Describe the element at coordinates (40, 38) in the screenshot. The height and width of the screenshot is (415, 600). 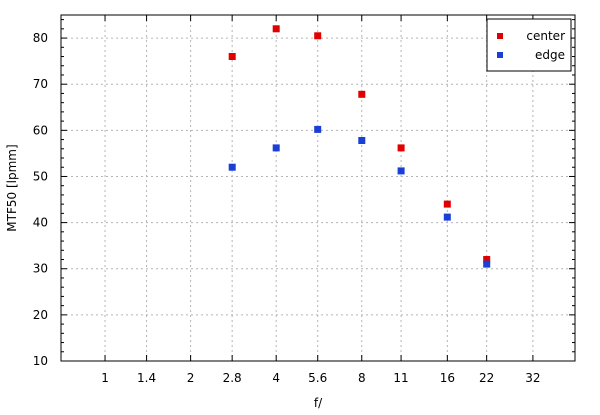
I see `y-tick-label: 80` at that location.